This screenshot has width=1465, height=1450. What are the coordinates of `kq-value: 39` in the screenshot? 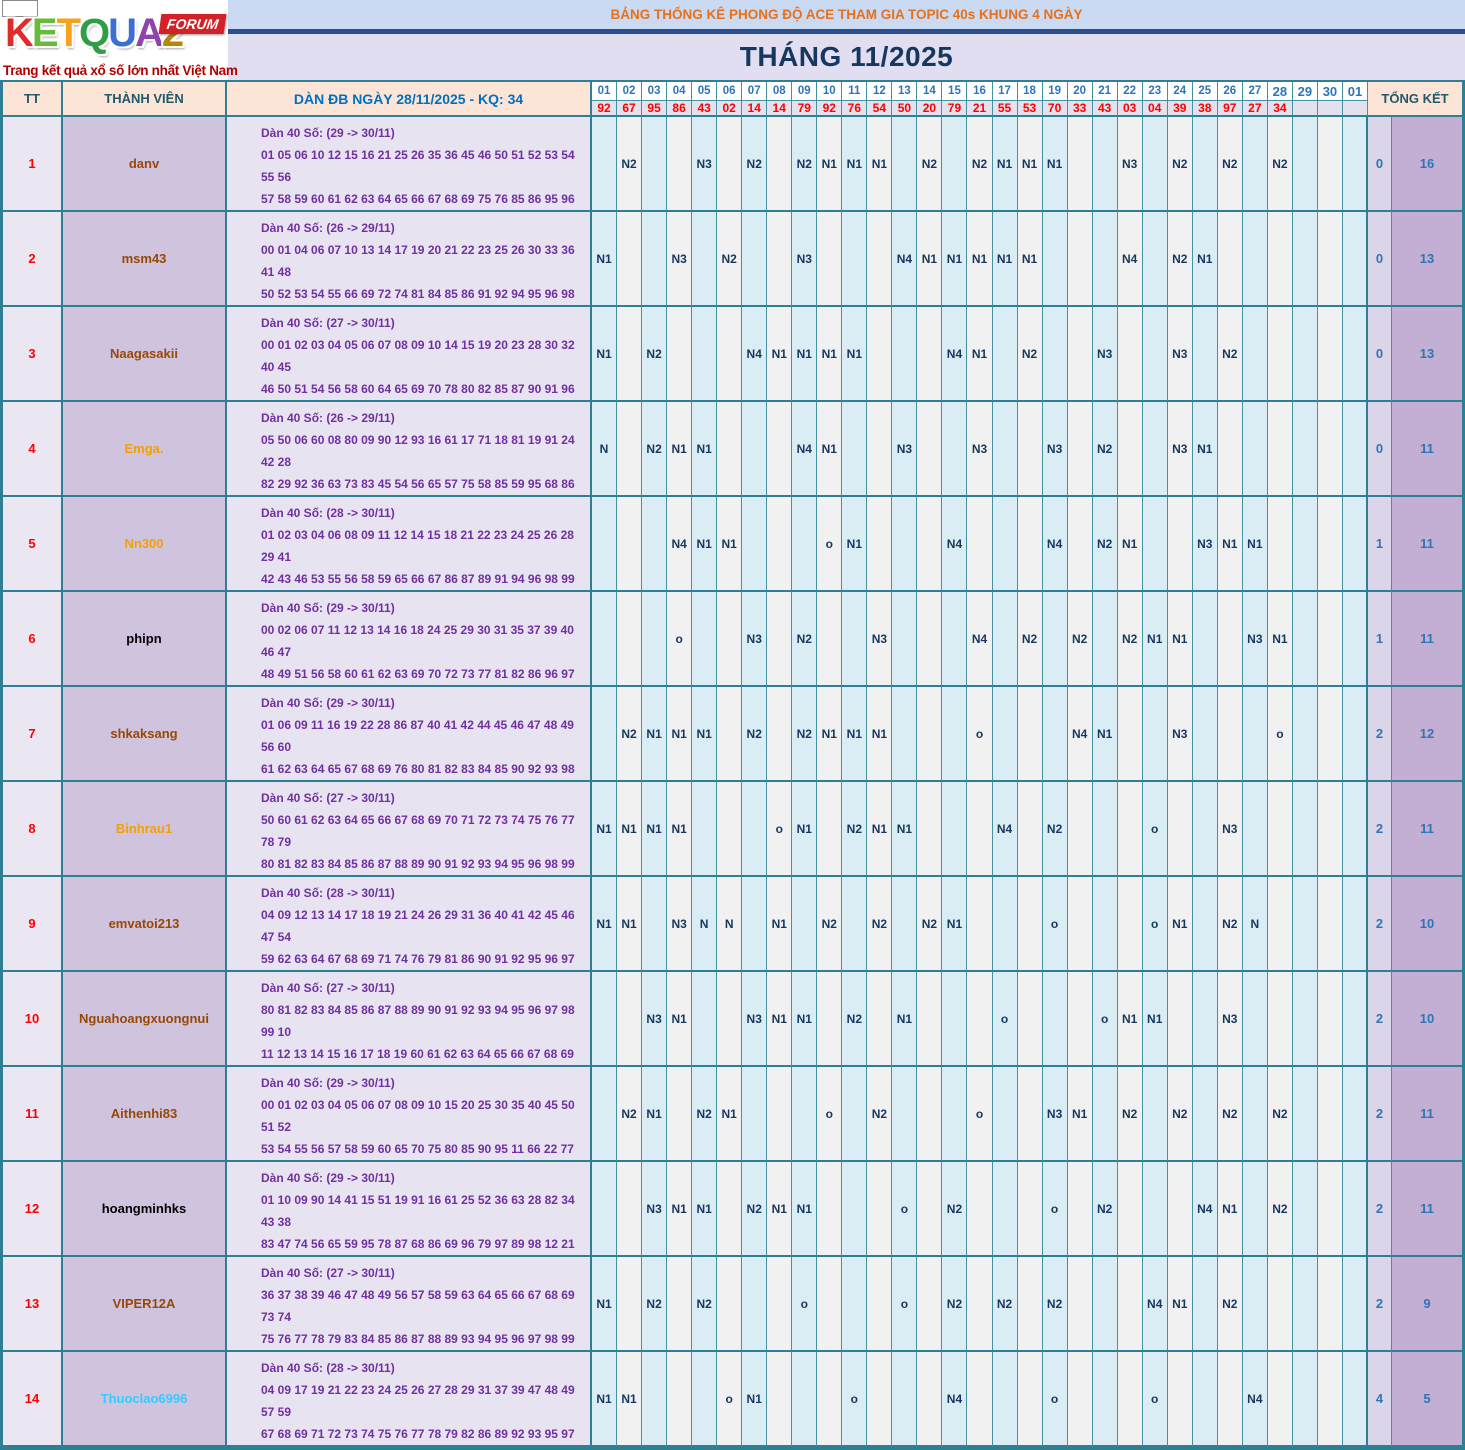 It's located at (1180, 109).